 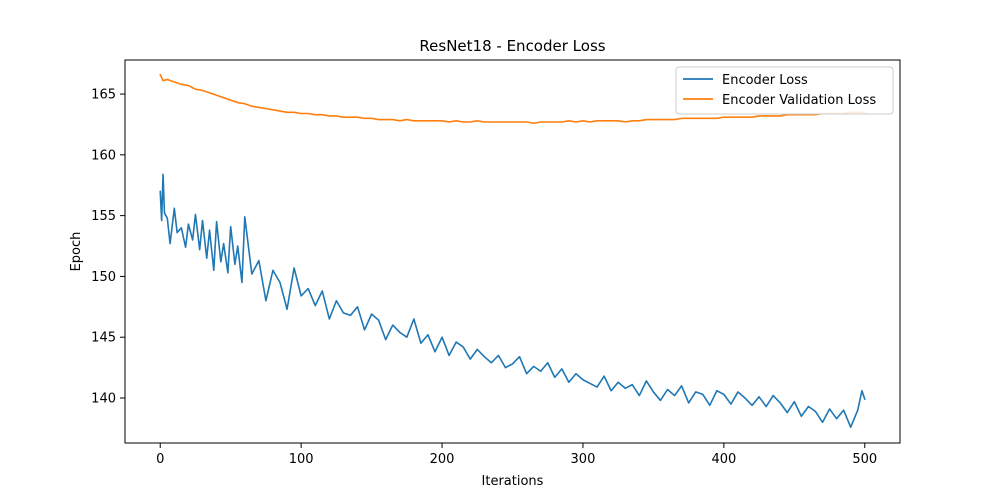 What do you see at coordinates (103, 277) in the screenshot?
I see `y-tick-label: 150` at bounding box center [103, 277].